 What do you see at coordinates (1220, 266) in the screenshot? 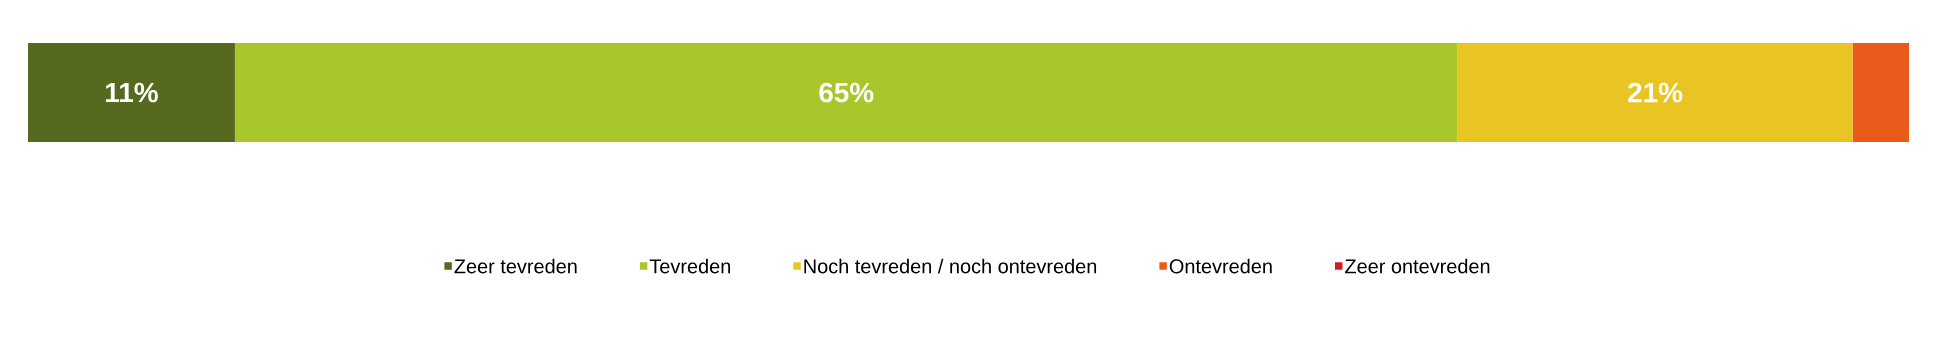
I see `legend-label: Ontevreden` at bounding box center [1220, 266].